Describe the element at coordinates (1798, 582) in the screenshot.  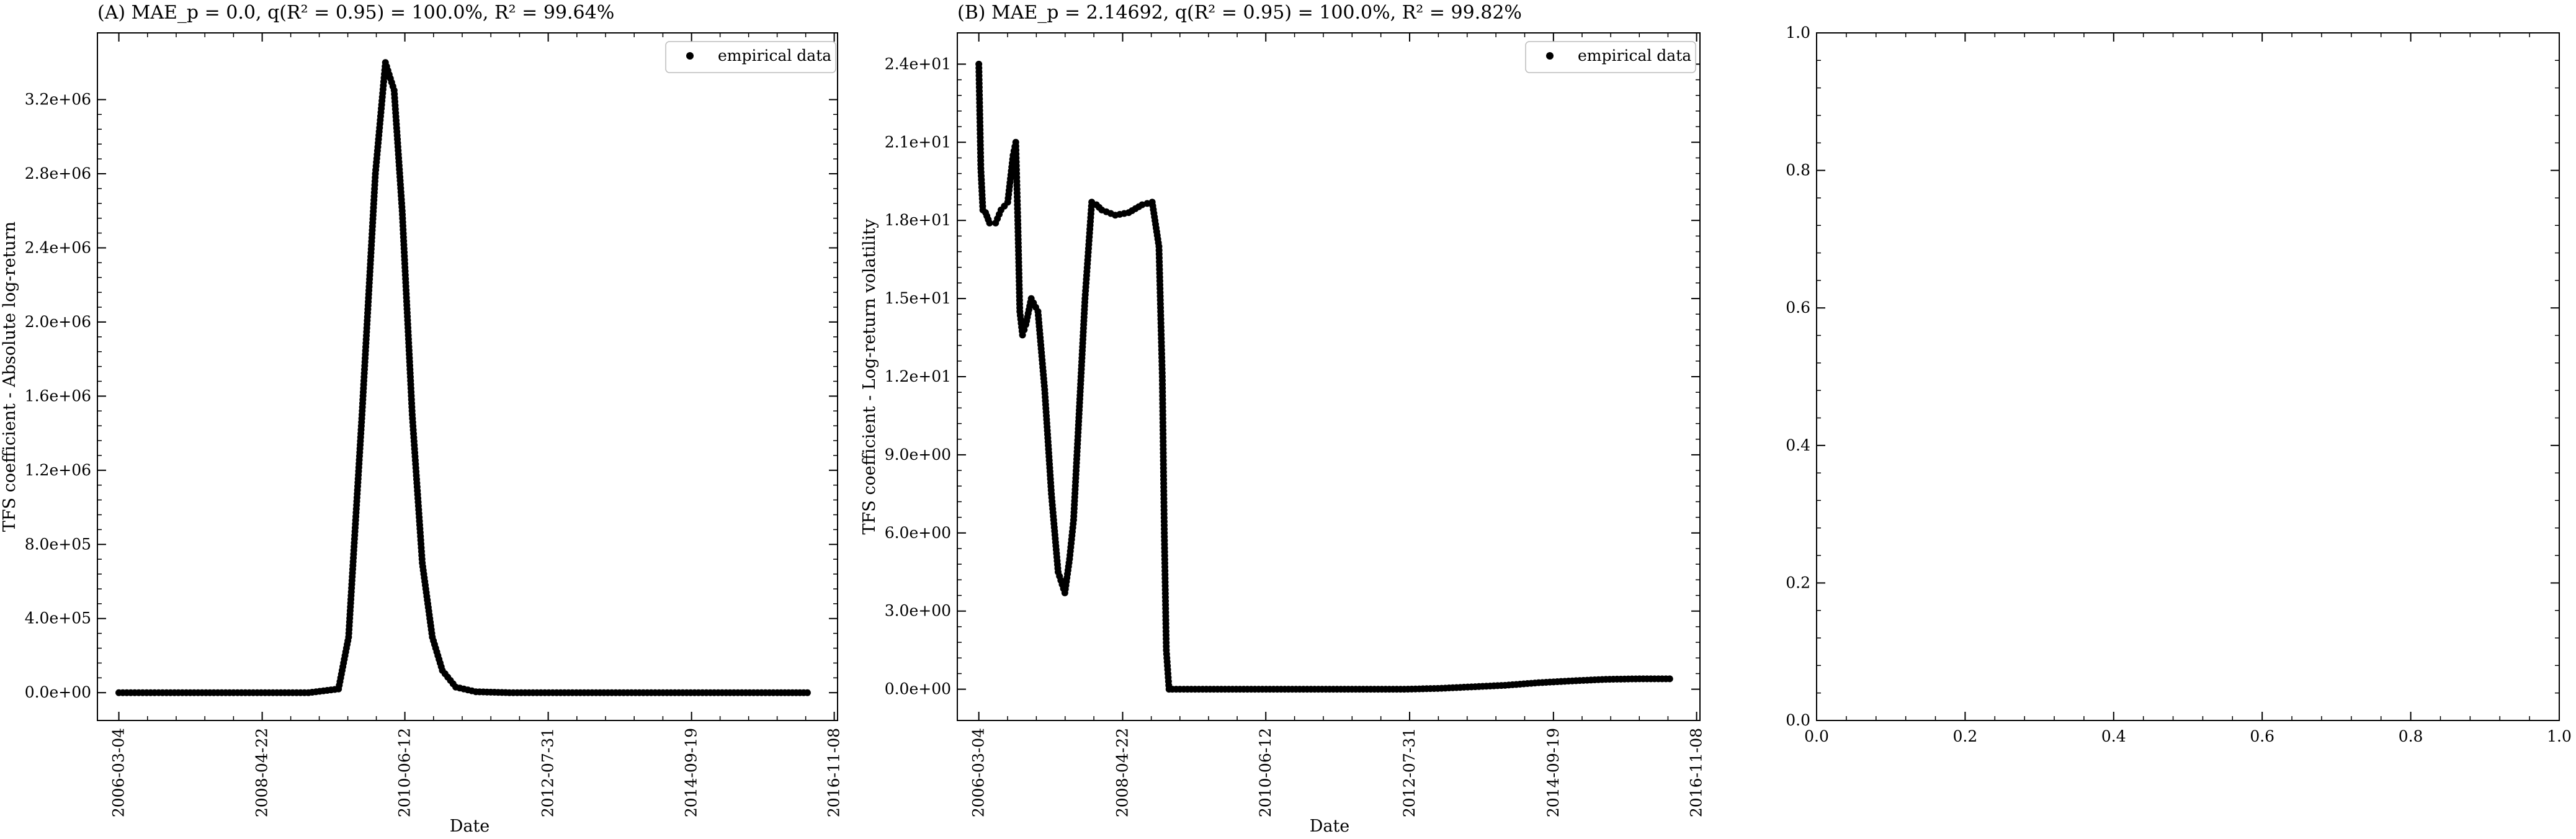
I see `panel-c-y-tick-label: 0.2` at that location.